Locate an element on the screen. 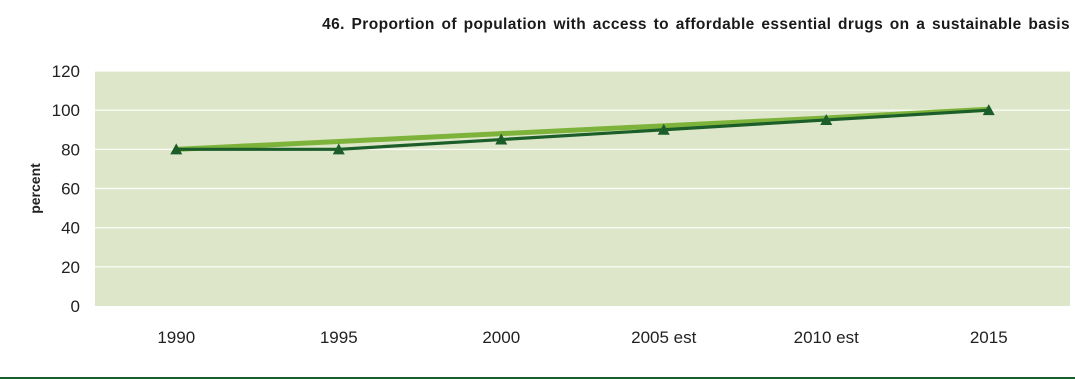 The width and height of the screenshot is (1075, 379). y-tick-label: 20 is located at coordinates (70, 267).